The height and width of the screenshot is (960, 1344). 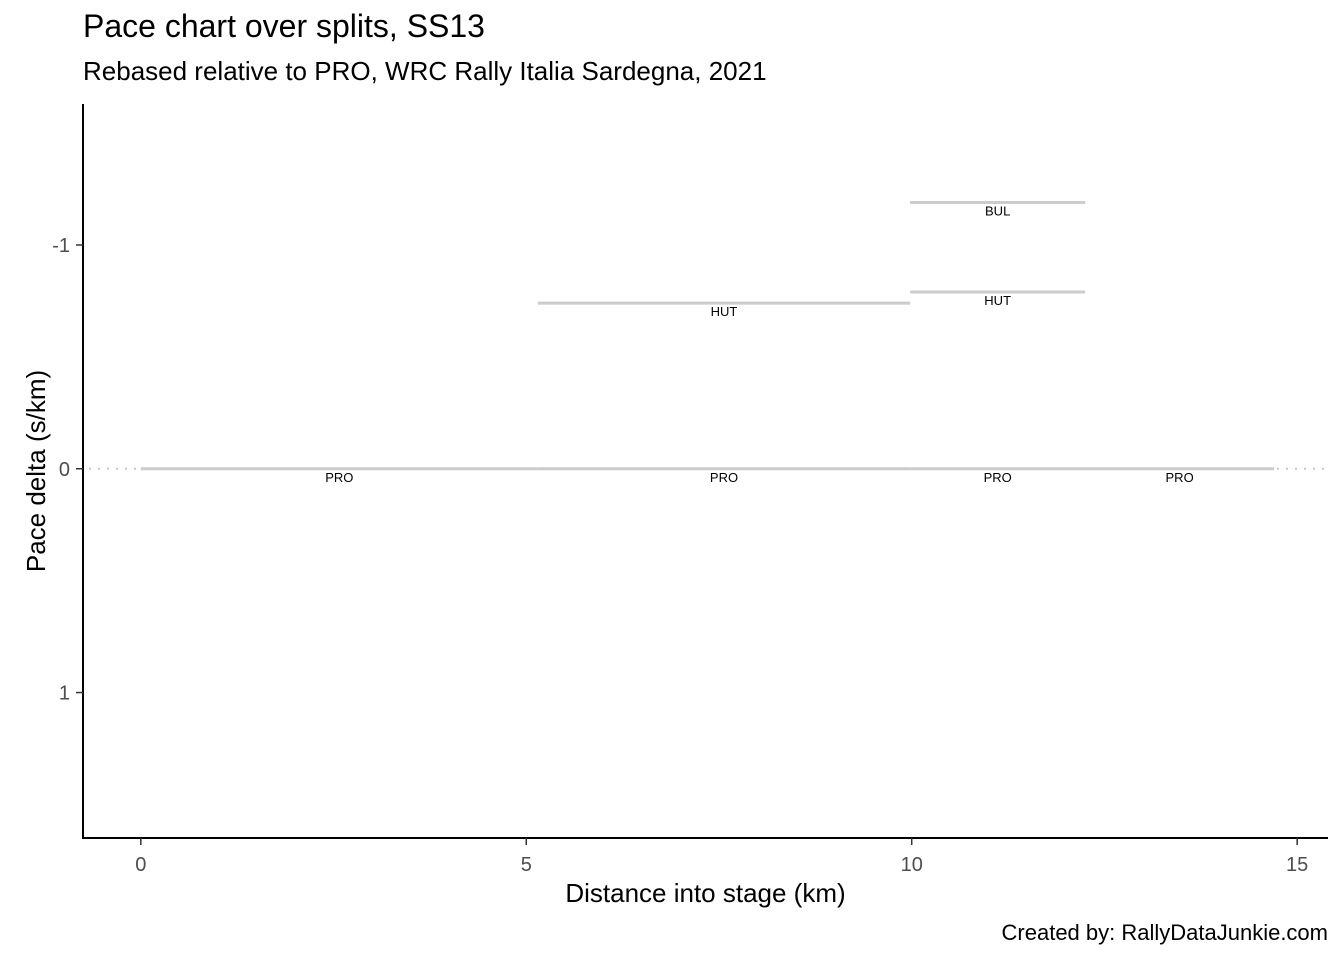 What do you see at coordinates (36, 471) in the screenshot?
I see `y-axis-title: Pace delta (s/km)` at bounding box center [36, 471].